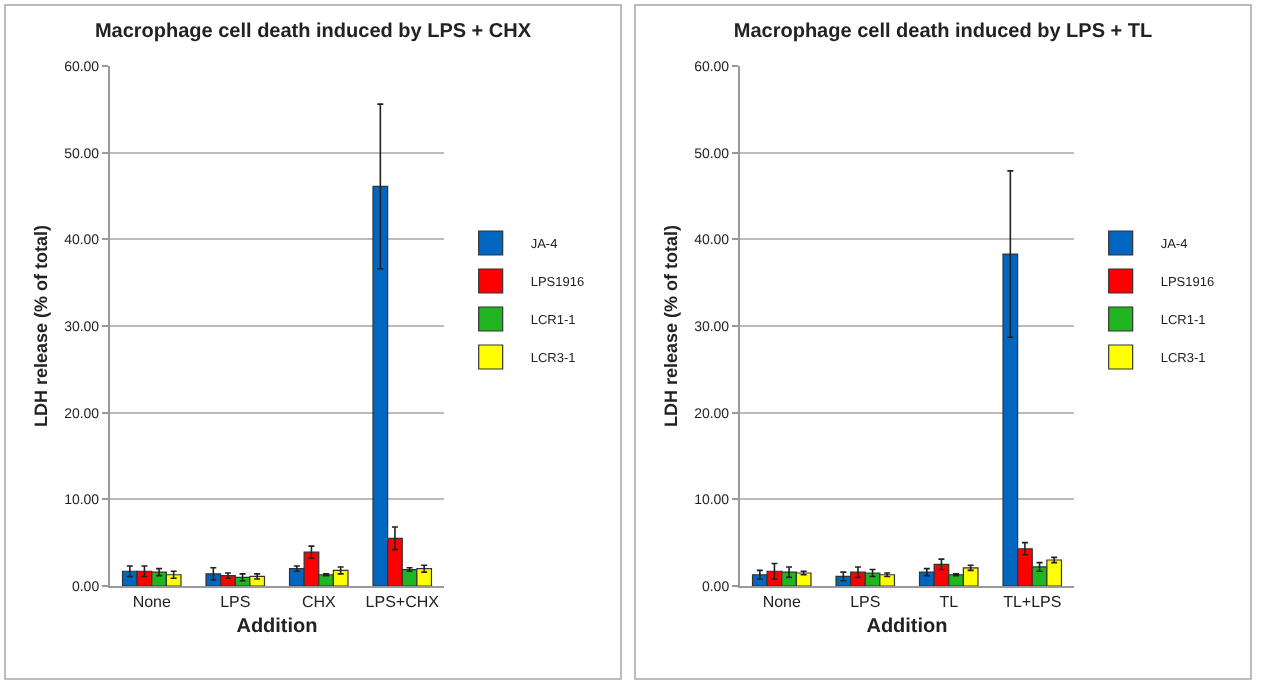 The height and width of the screenshot is (692, 1268). I want to click on chart-title: Macrophage cell death induced by LPS + CHX, so click(313, 31).